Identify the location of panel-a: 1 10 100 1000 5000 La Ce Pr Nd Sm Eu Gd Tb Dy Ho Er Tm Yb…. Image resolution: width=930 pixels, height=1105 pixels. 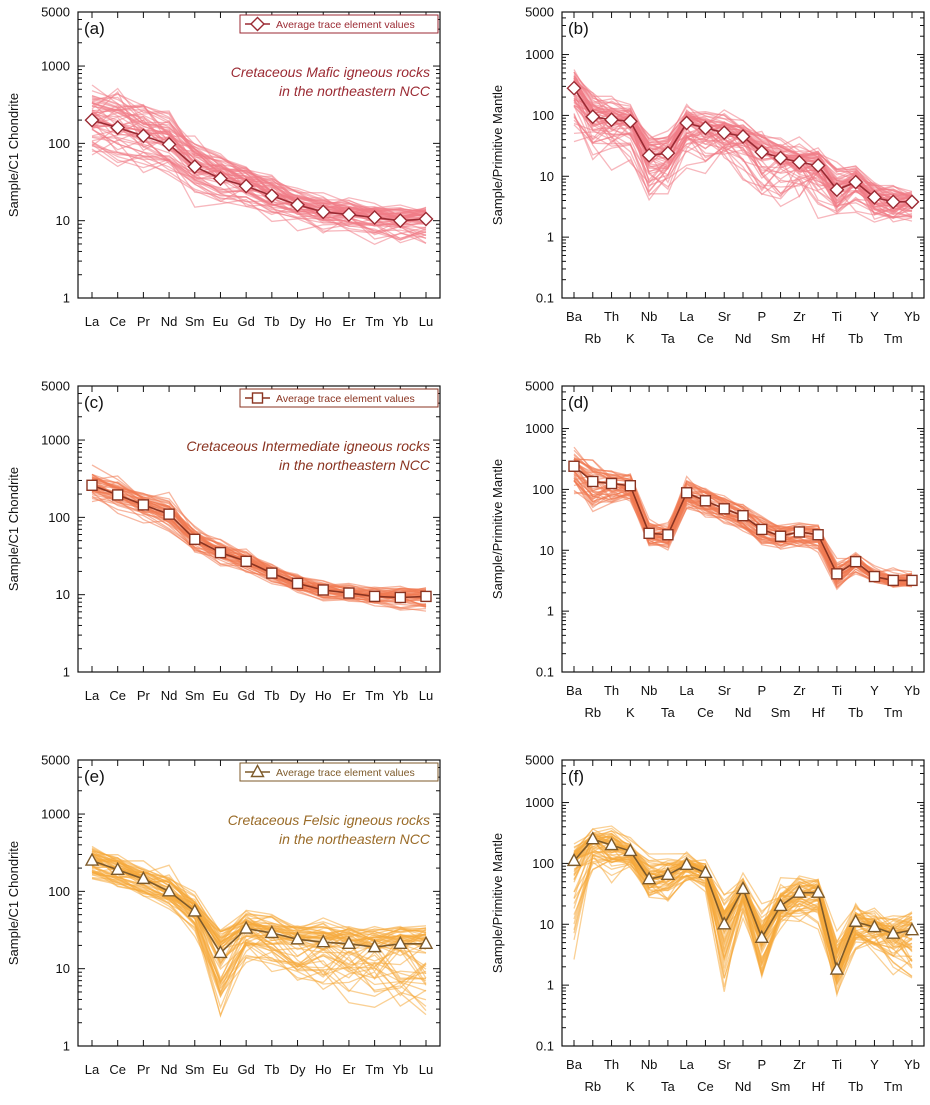
(223, 167).